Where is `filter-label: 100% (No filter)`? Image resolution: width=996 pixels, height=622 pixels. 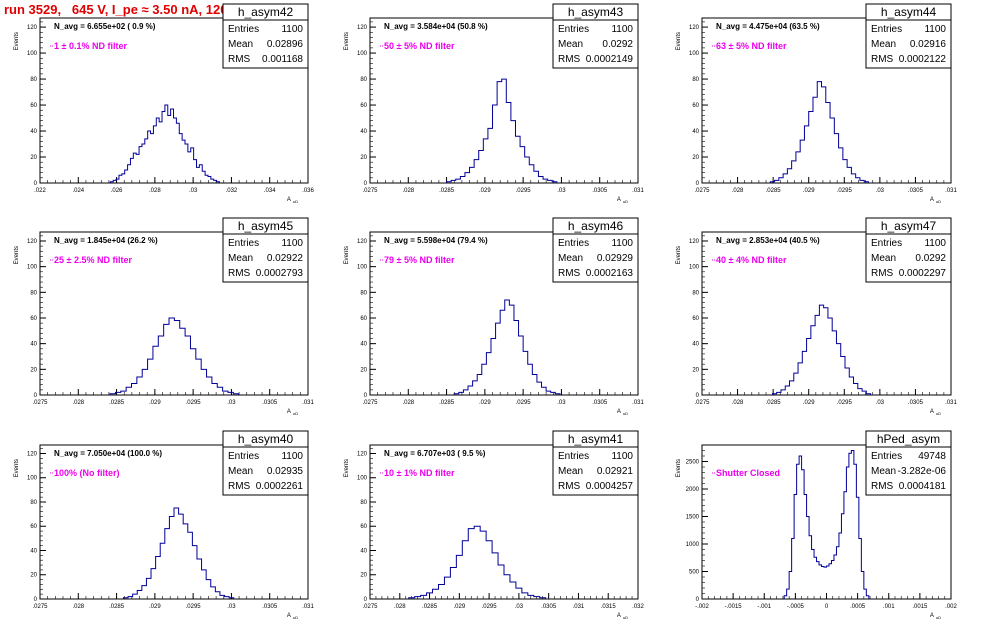
filter-label: 100% (No filter) is located at coordinates (87, 473).